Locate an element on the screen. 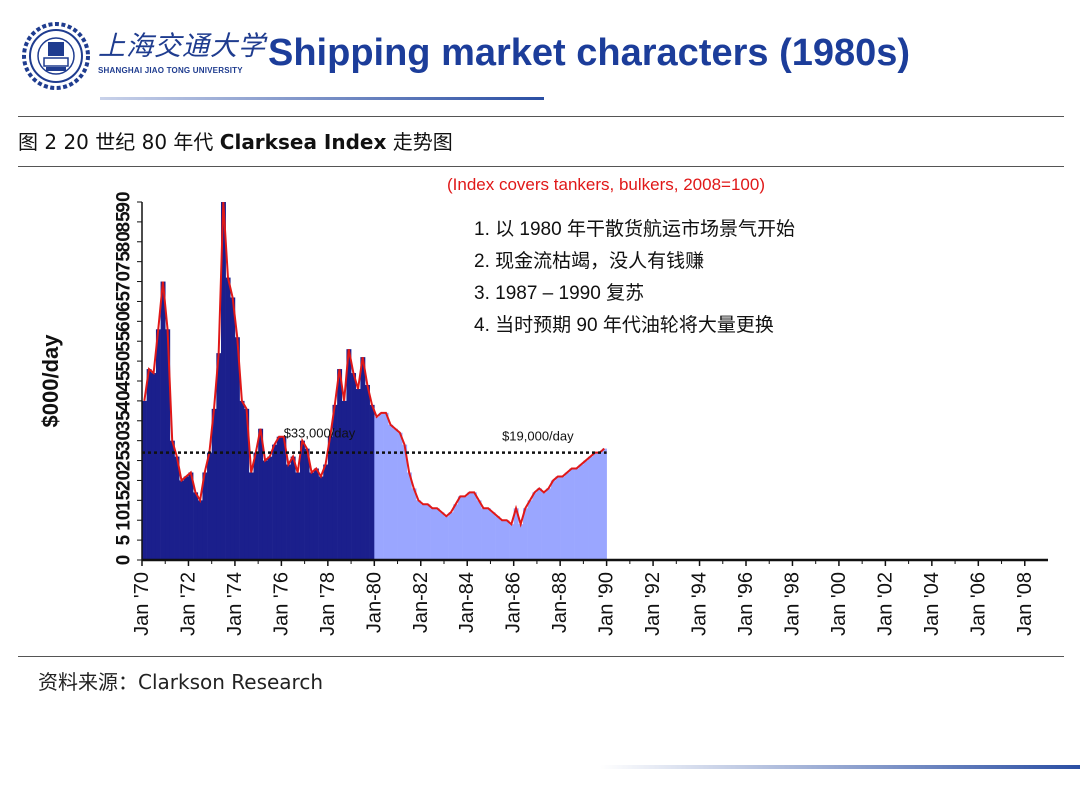 The width and height of the screenshot is (1080, 810). y-tick-label: 30 is located at coordinates (124, 440).